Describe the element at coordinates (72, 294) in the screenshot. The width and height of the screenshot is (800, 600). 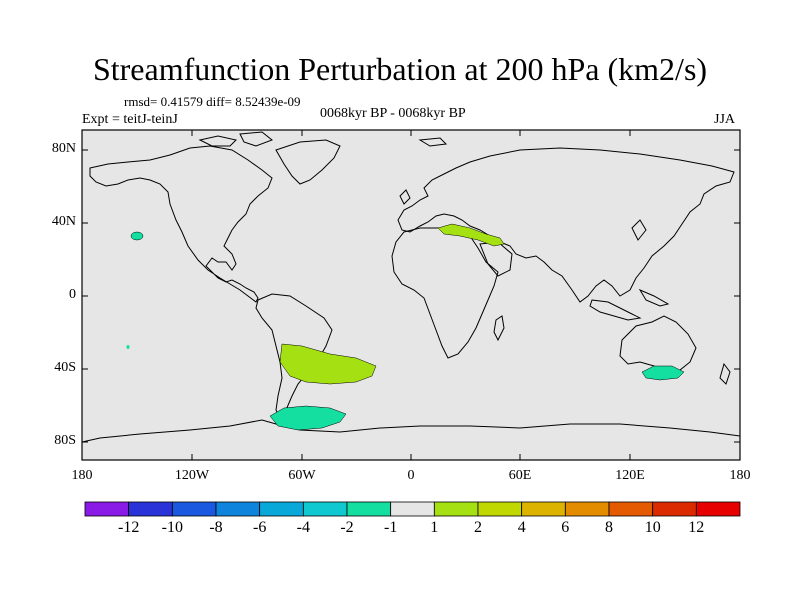
I see `lat-label-0: 0` at that location.